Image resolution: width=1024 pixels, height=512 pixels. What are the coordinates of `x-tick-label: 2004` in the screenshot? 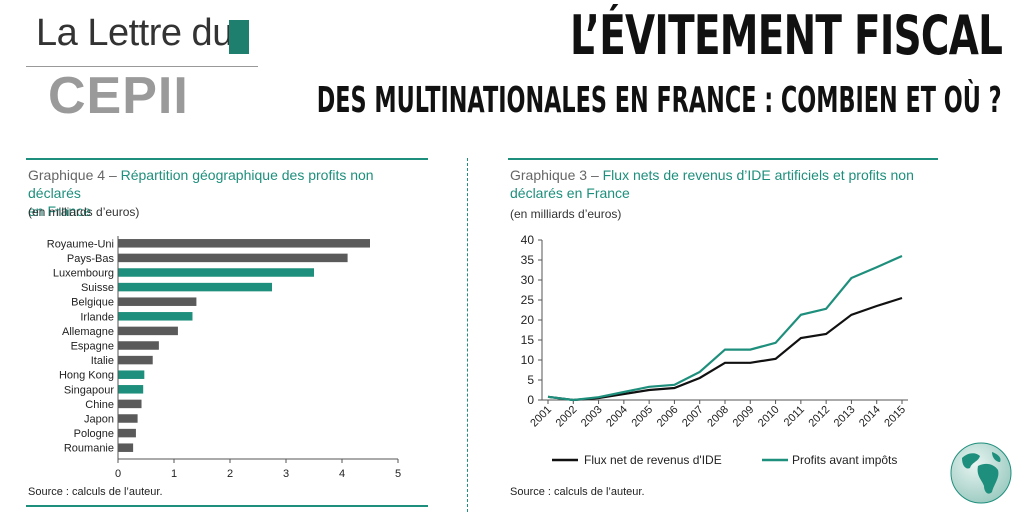 It's located at (617, 417).